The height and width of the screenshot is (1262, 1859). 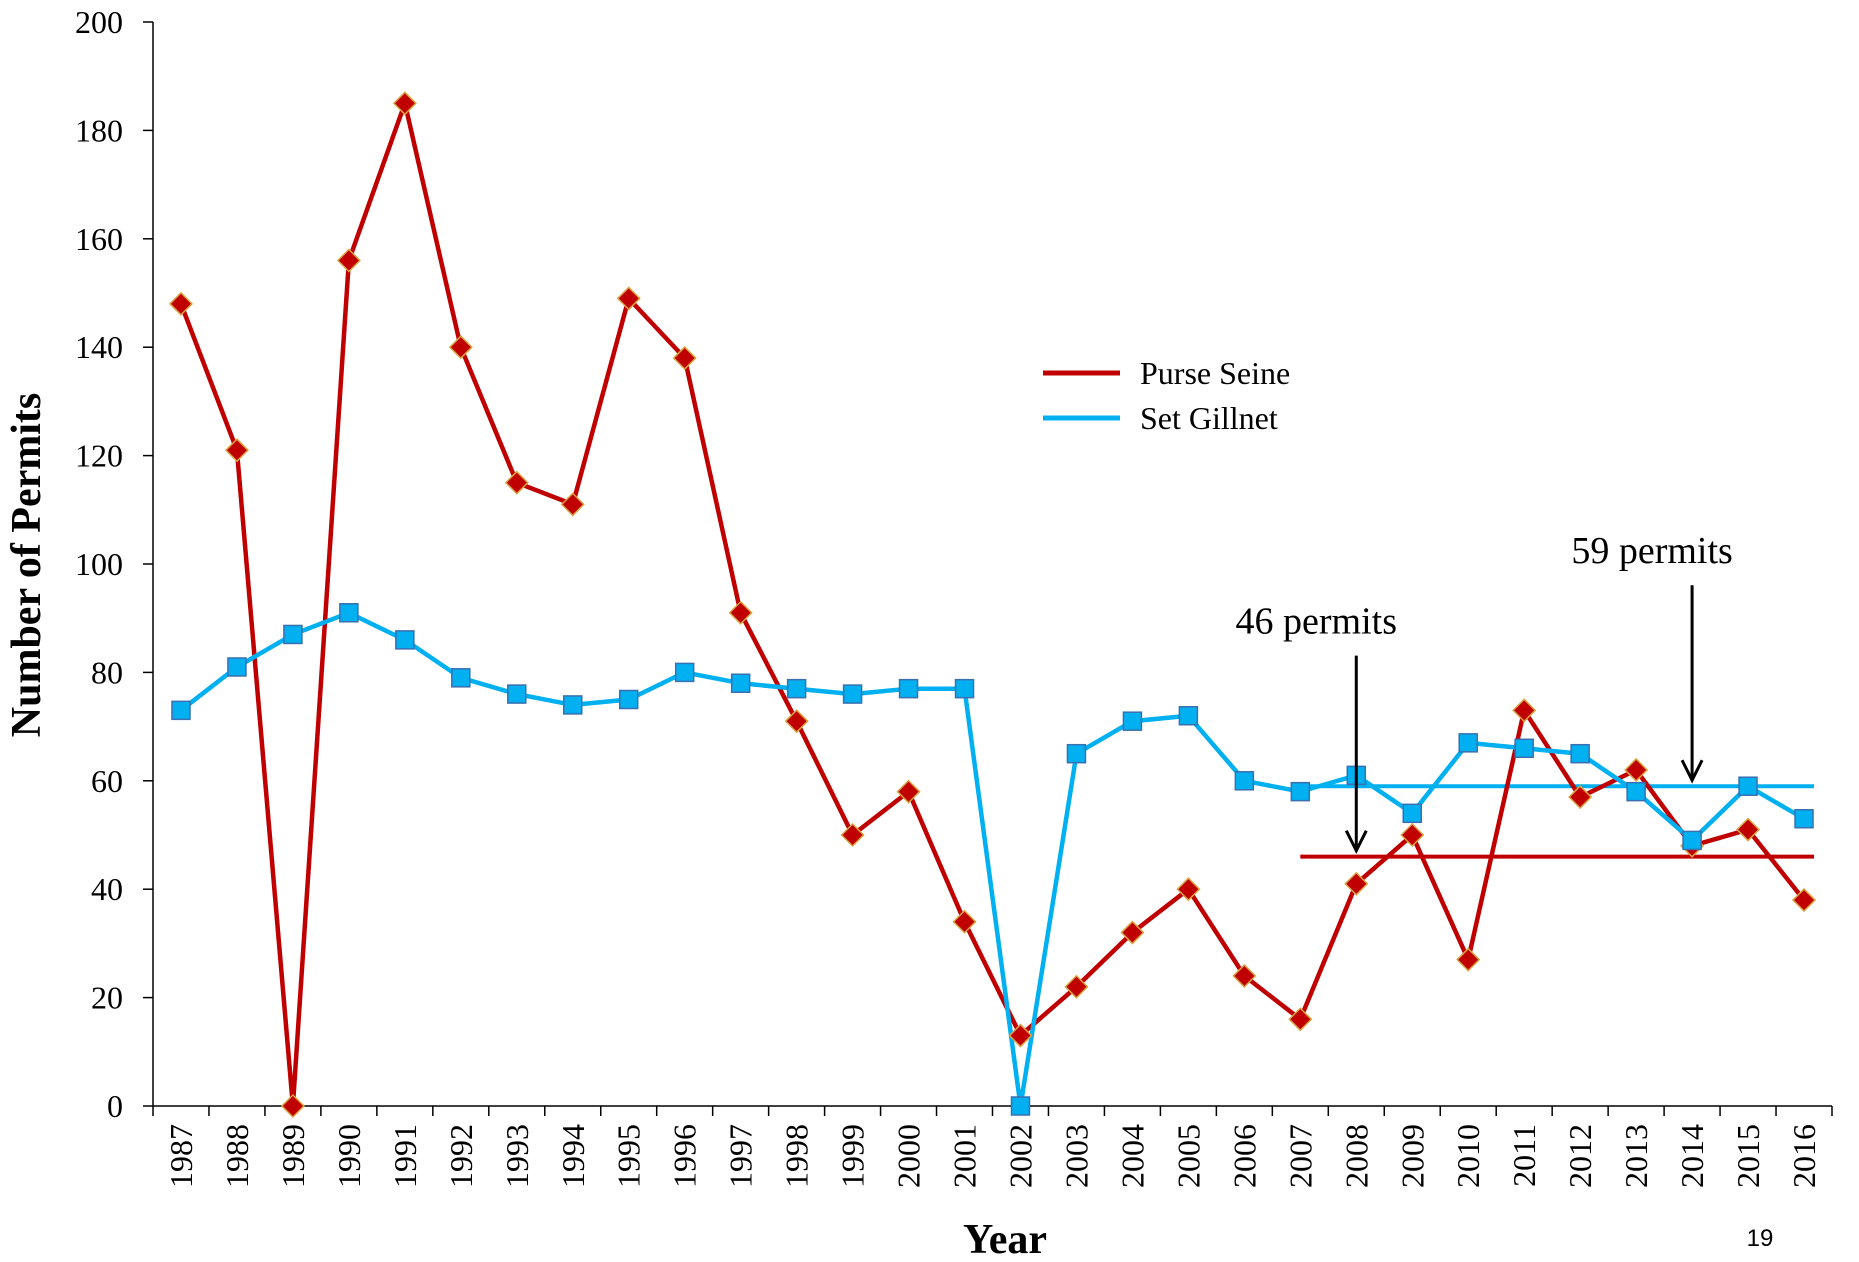 I want to click on x-tick-label: 2013, so click(x=1636, y=1156).